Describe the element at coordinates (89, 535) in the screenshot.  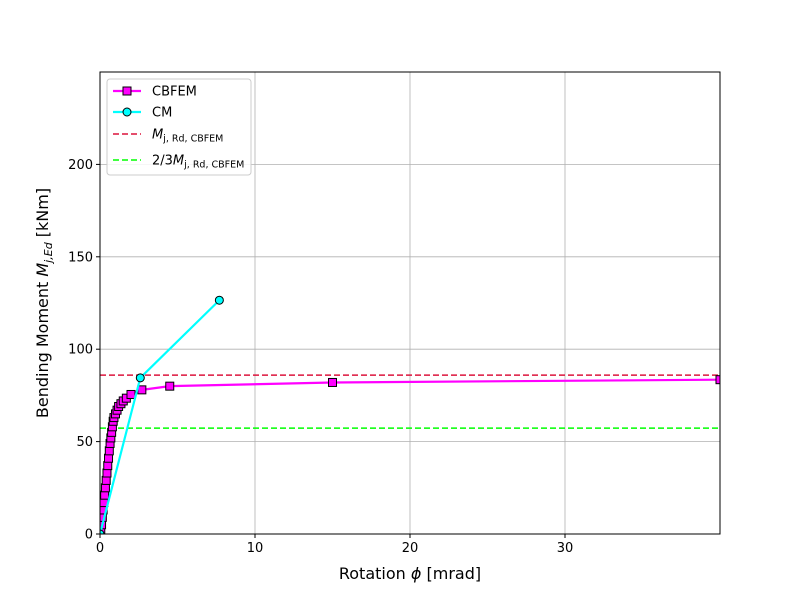
I see `y-tick-label: 0` at that location.